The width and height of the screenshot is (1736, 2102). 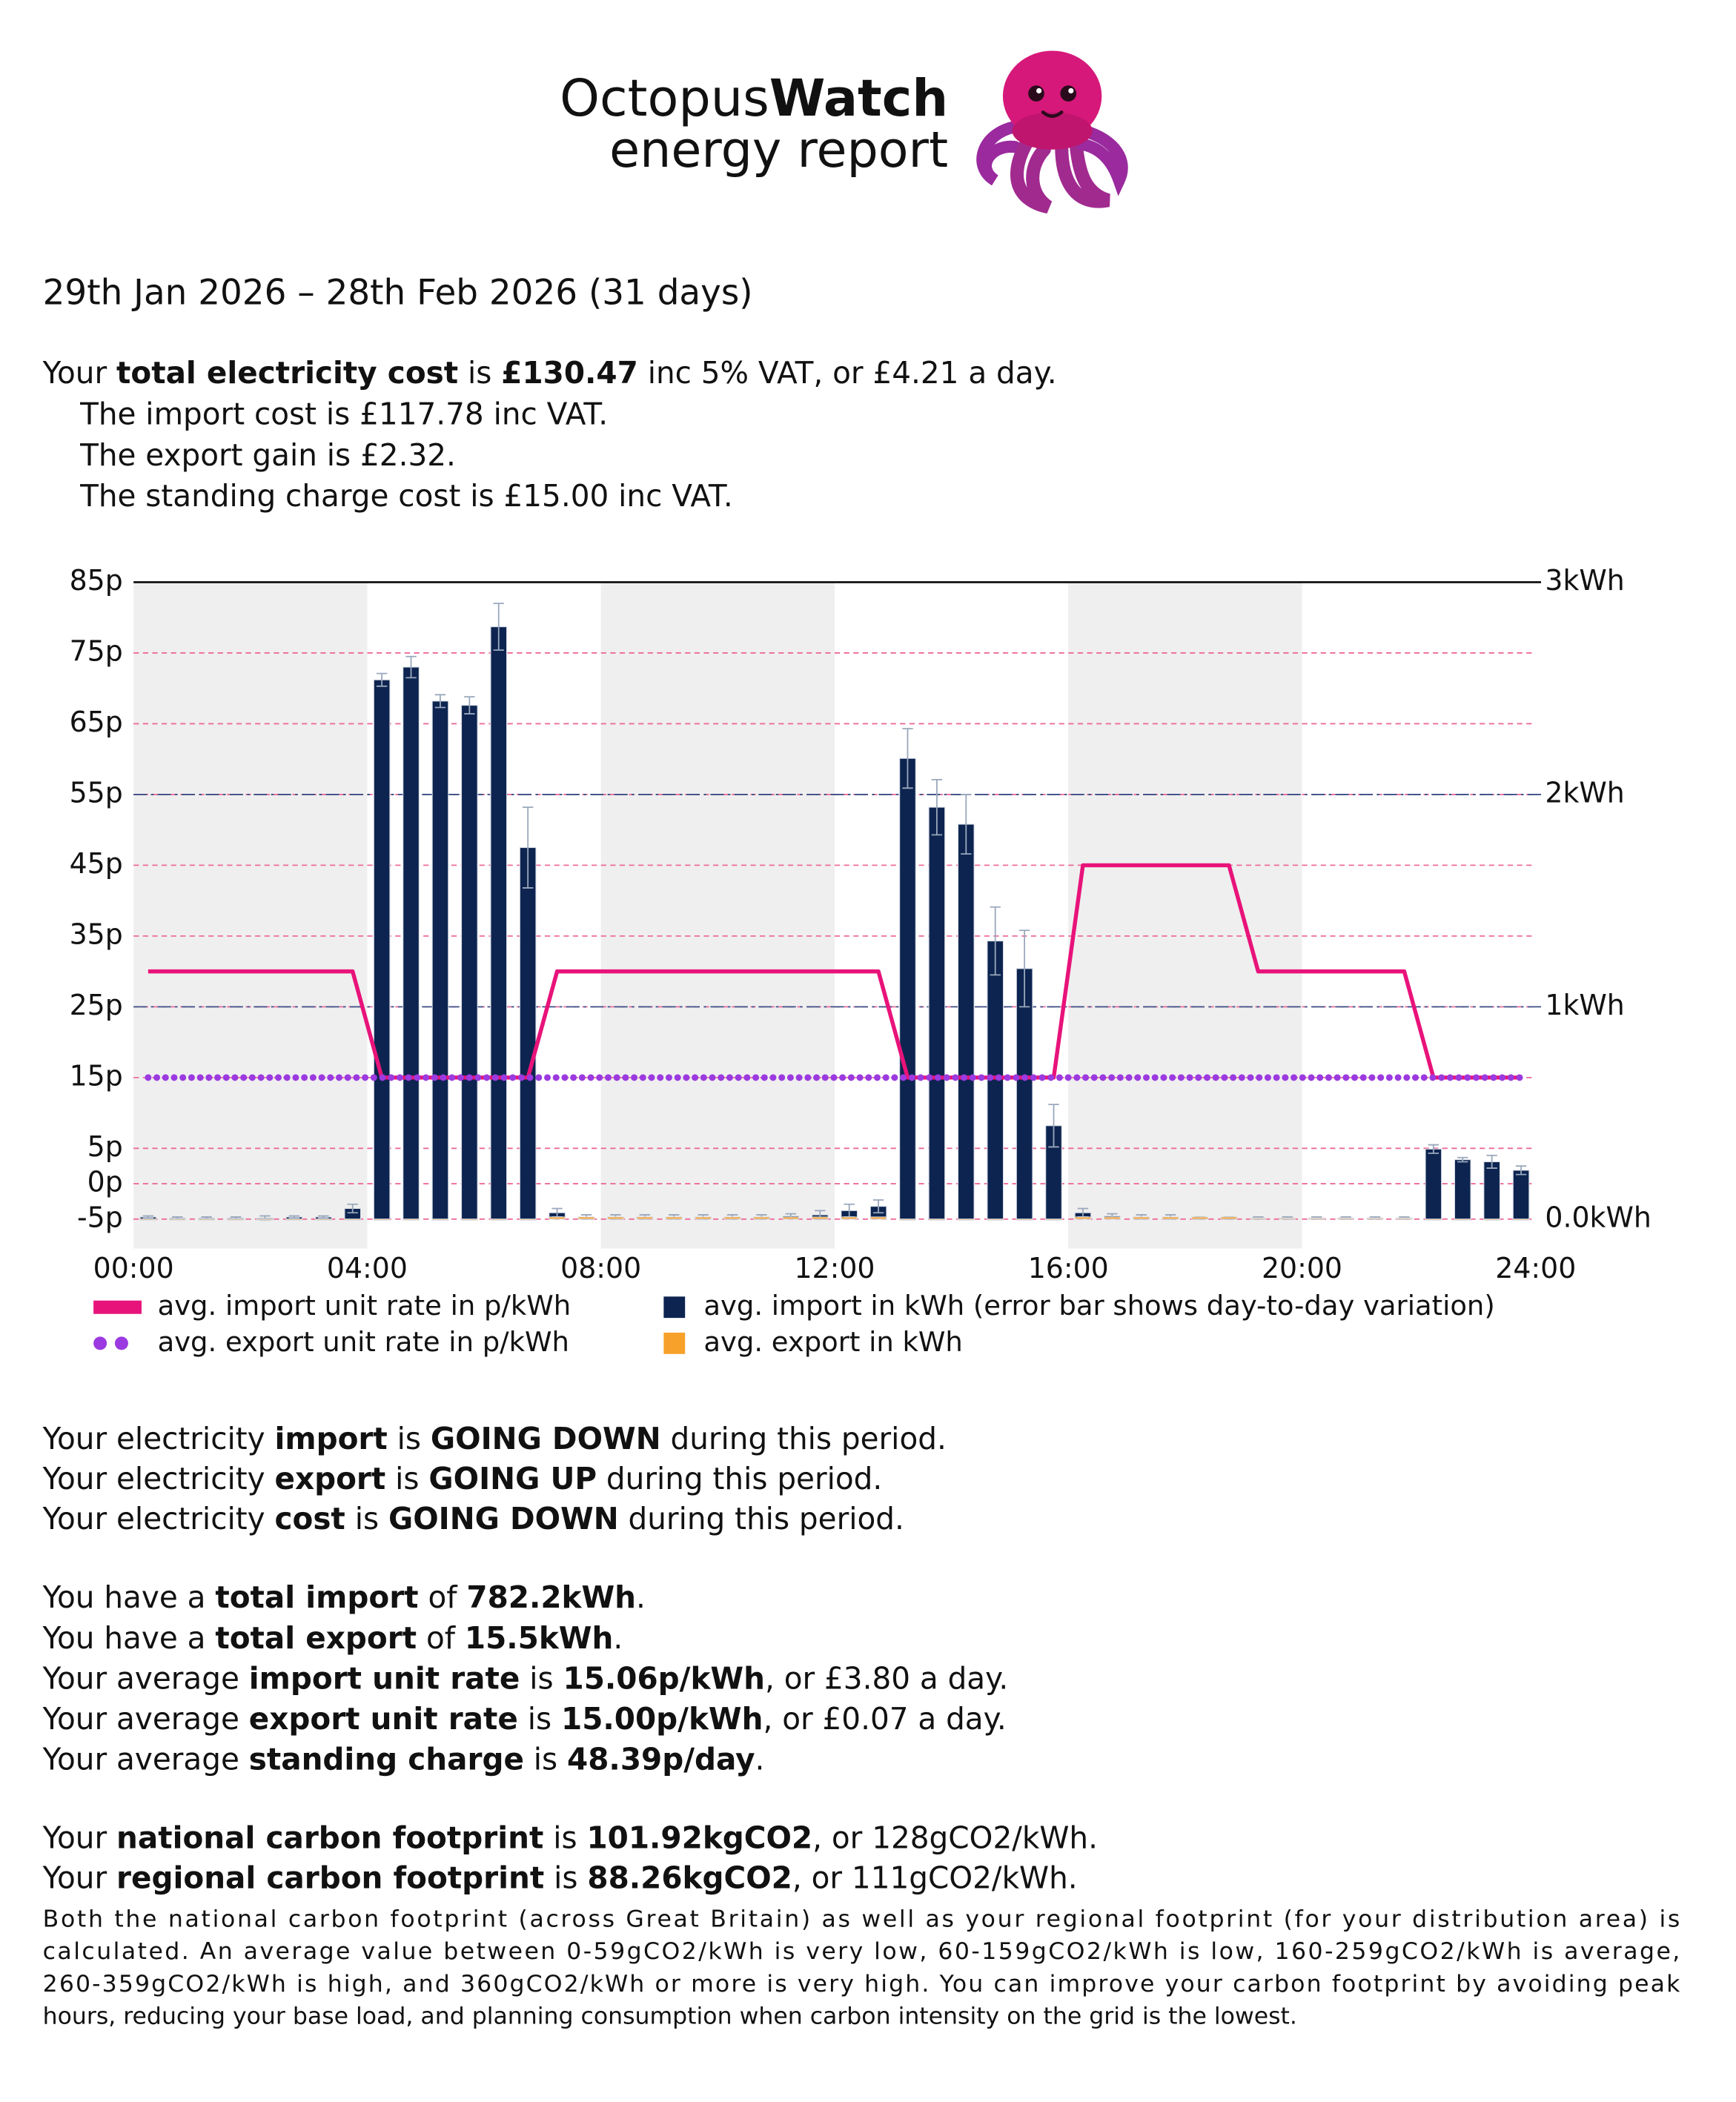 I want to click on y-tick-label: 55p, so click(x=97, y=792).